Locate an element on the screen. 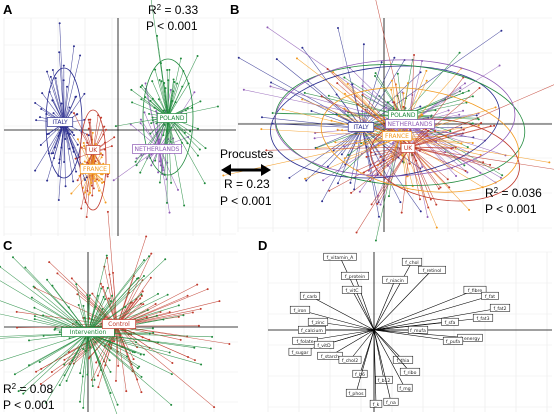  loading-vector: f_pufa is located at coordinates (418, 337).